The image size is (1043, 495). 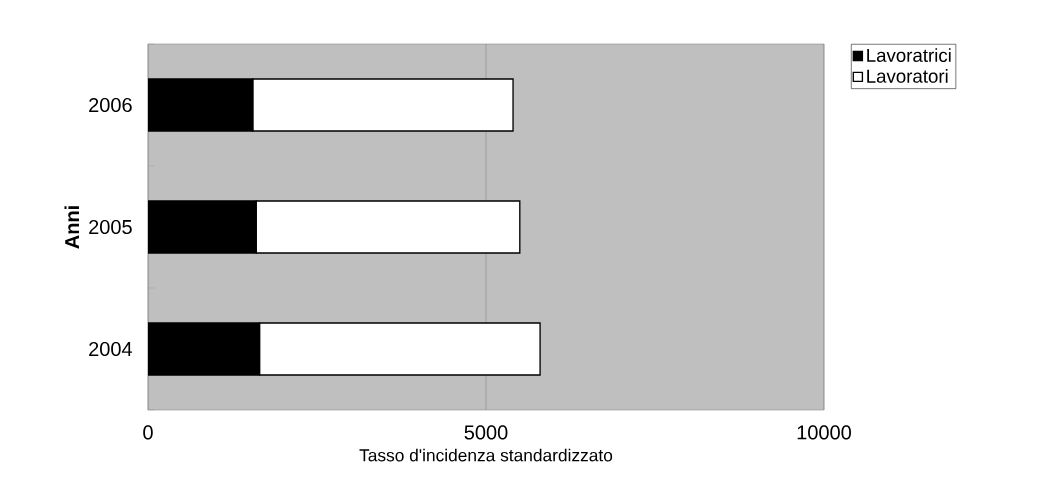 What do you see at coordinates (148, 432) in the screenshot?
I see `x-tick-label: 0` at bounding box center [148, 432].